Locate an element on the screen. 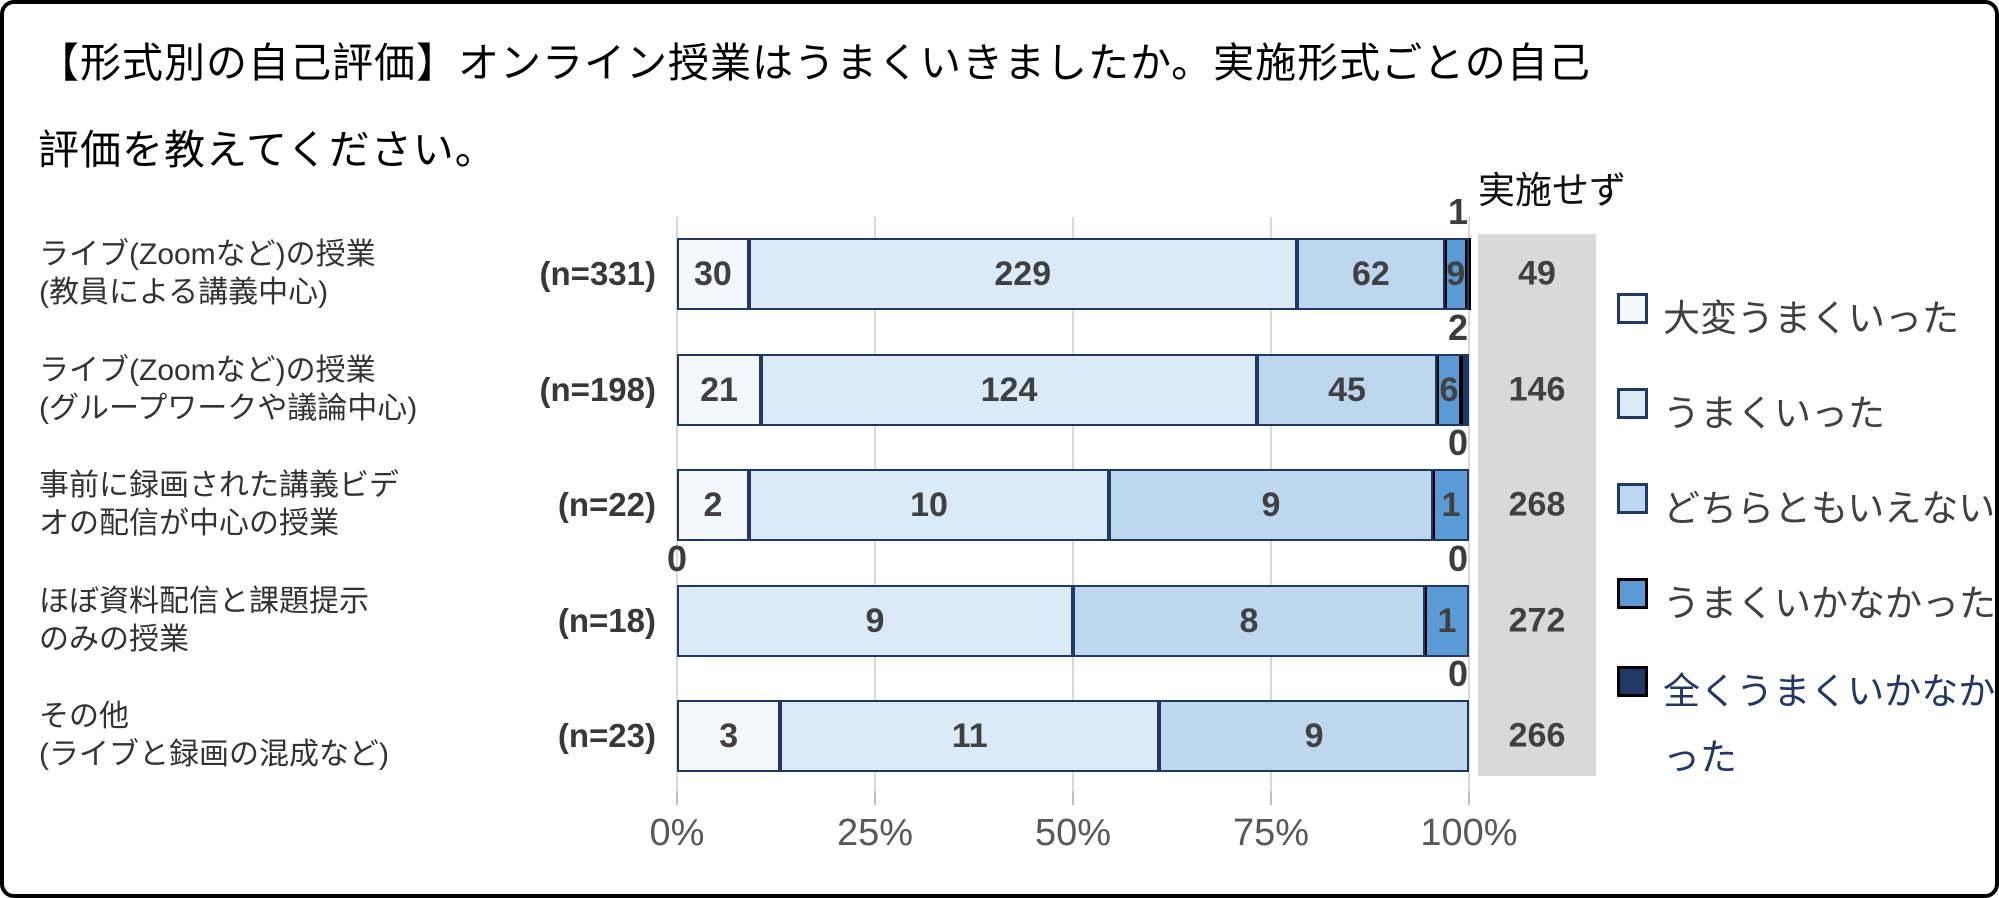  stacked-bar: 30 229 62 9 is located at coordinates (1074, 274).